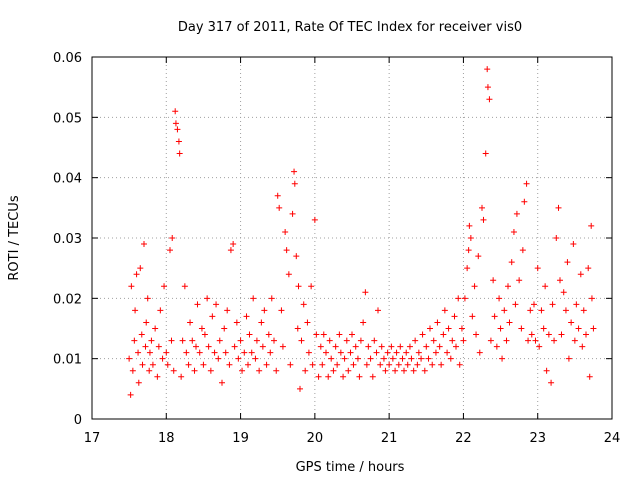  I want to click on x-axis-label: GPS time / hours, so click(350, 467).